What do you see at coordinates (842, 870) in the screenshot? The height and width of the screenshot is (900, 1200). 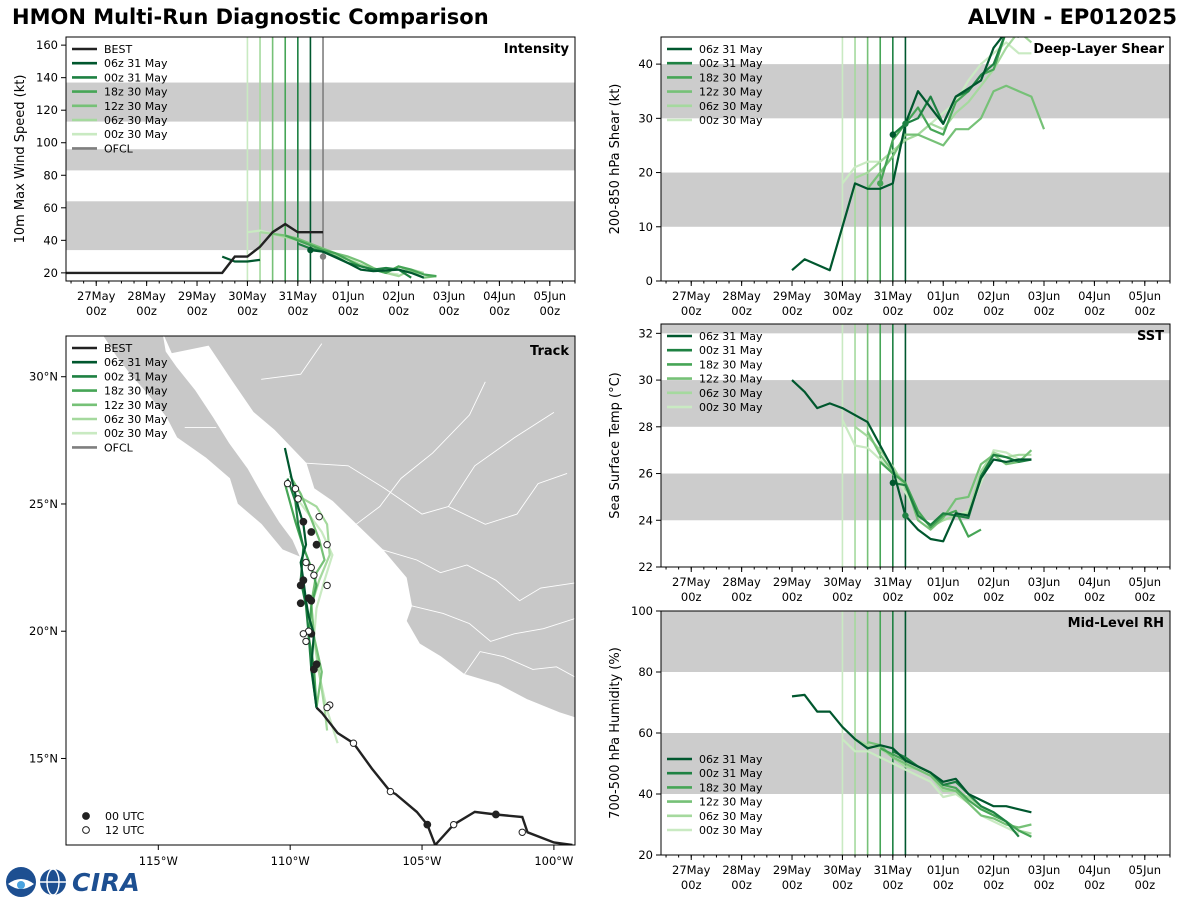 I see `rh-x-tick-label: 30May` at bounding box center [842, 870].